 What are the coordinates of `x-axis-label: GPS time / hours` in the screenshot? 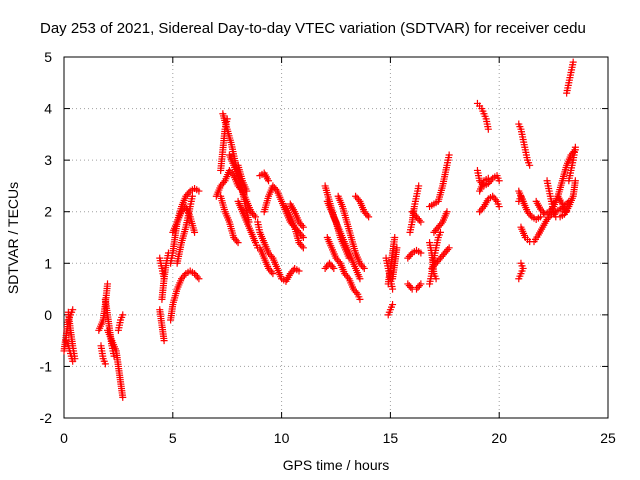 It's located at (336, 465).